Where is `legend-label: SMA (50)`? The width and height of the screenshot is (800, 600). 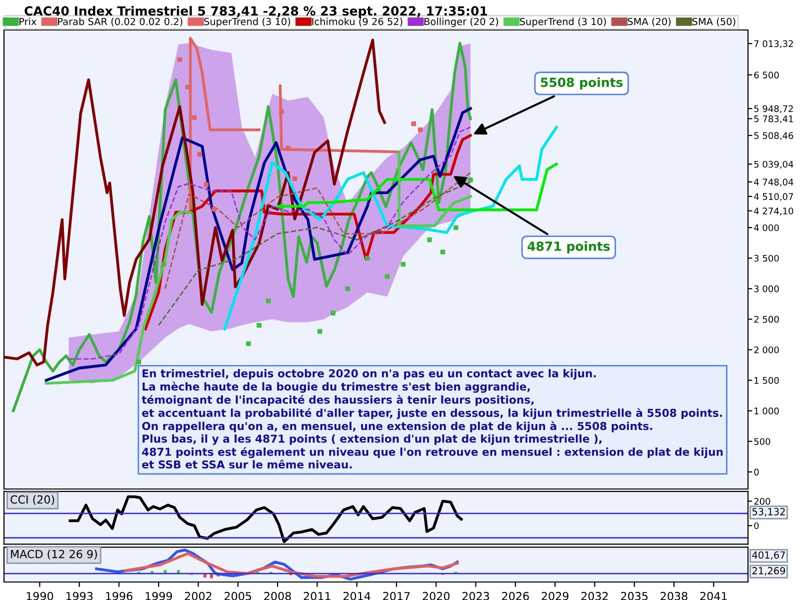 legend-label: SMA (50) is located at coordinates (714, 22).